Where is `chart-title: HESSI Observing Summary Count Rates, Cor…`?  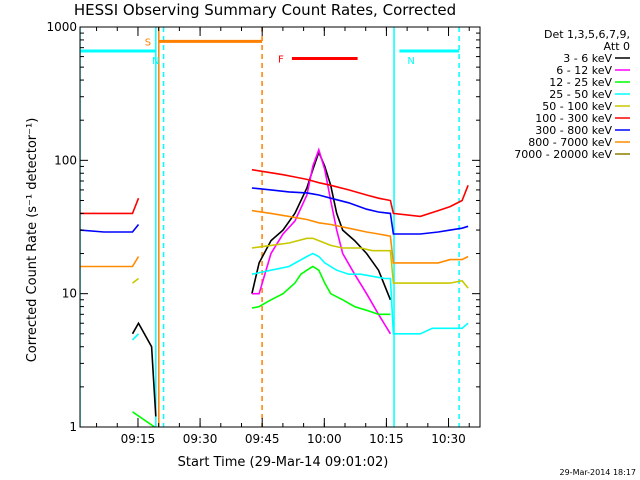
chart-title: HESSI Observing Summary Count Rates, Cor… is located at coordinates (265, 10).